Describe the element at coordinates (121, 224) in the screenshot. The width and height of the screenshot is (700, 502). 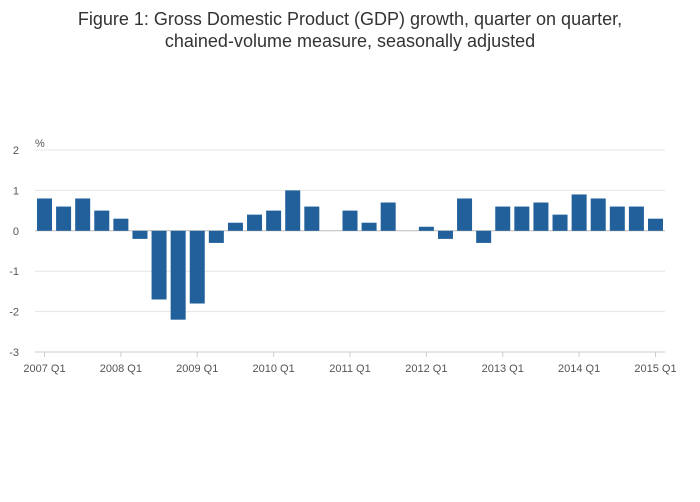
I see `bar-2008-q1` at that location.